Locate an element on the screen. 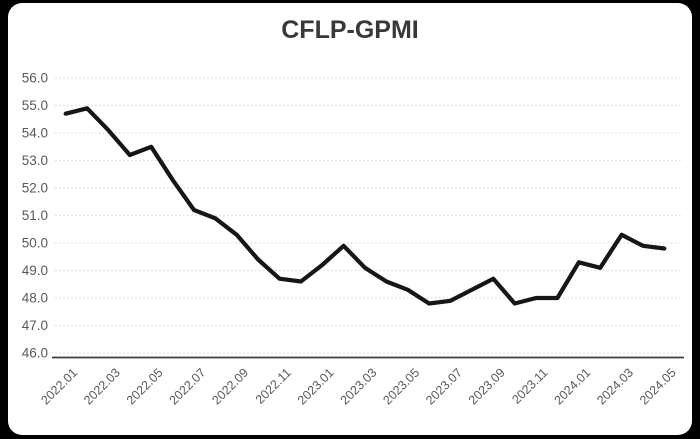  x-axis-tick-label: 2023.05 is located at coordinates (401, 387).